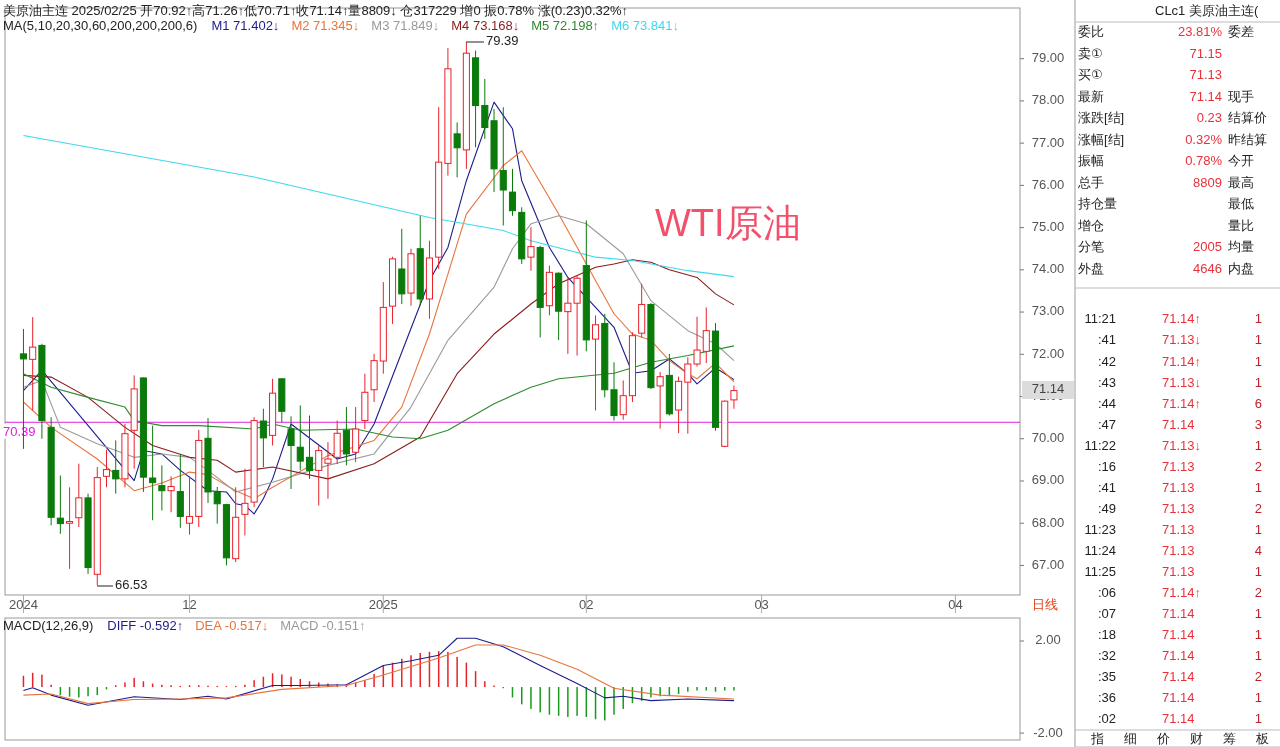 The width and height of the screenshot is (1280, 747). Describe the element at coordinates (48, 626) in the screenshot. I see `legend-title: MACD(12,26,9)` at that location.